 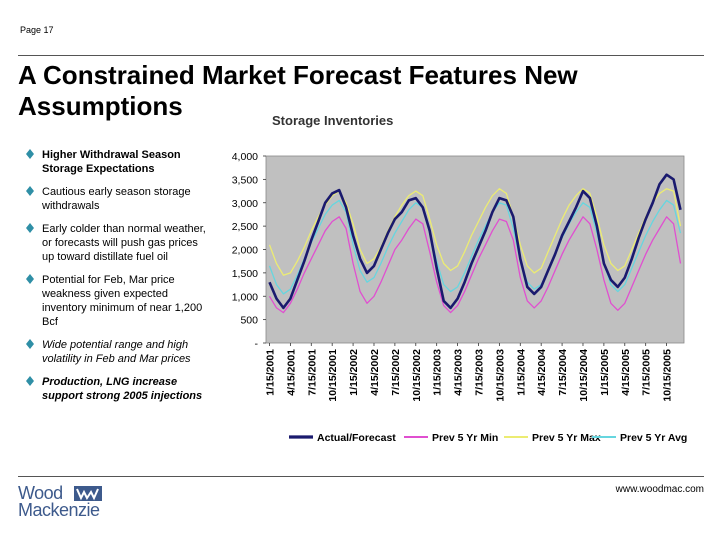 I want to click on y-tick-label: 500, so click(x=249, y=321).